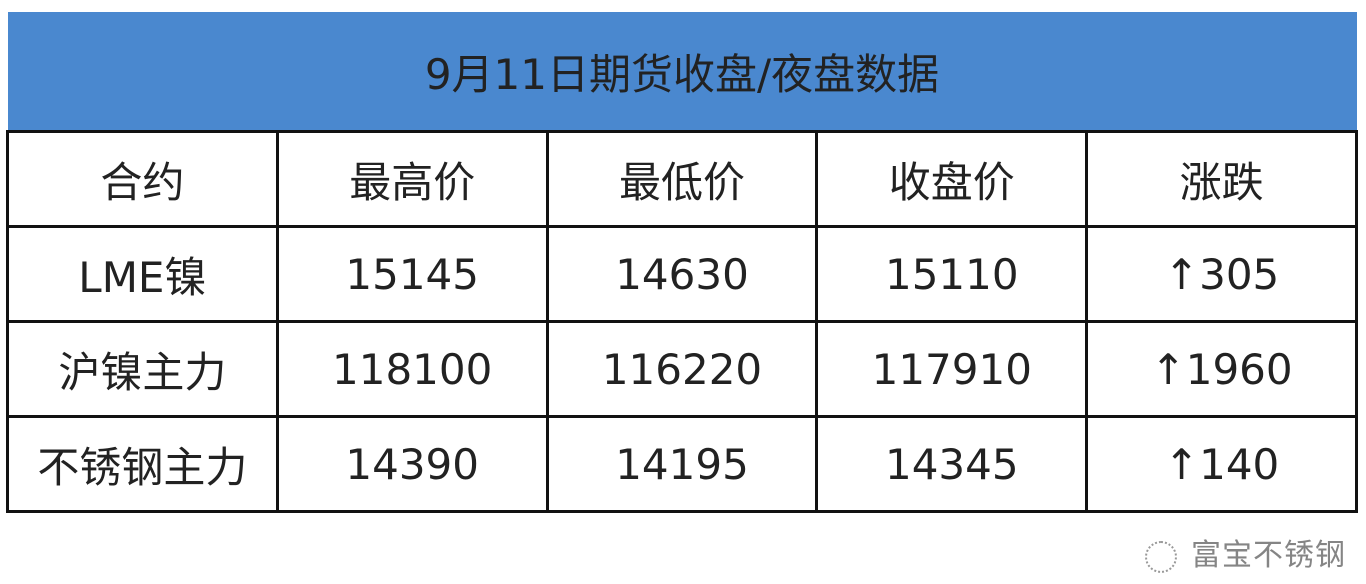  Describe the element at coordinates (952, 369) in the screenshot. I see `close-price: 117910` at that location.